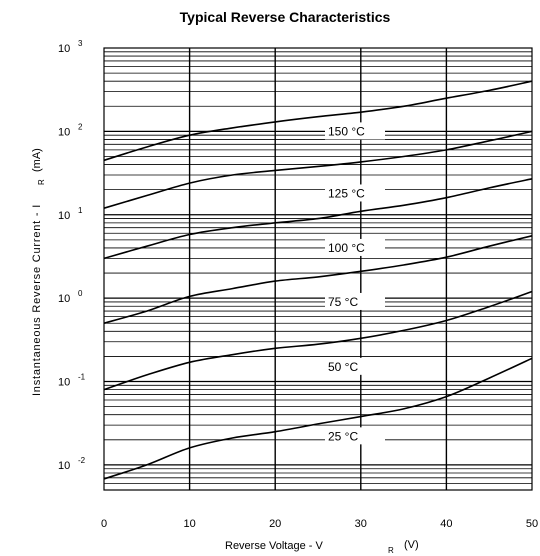 This screenshot has width=540, height=556. What do you see at coordinates (446, 524) in the screenshot?
I see `x-tick-label: 40` at bounding box center [446, 524].